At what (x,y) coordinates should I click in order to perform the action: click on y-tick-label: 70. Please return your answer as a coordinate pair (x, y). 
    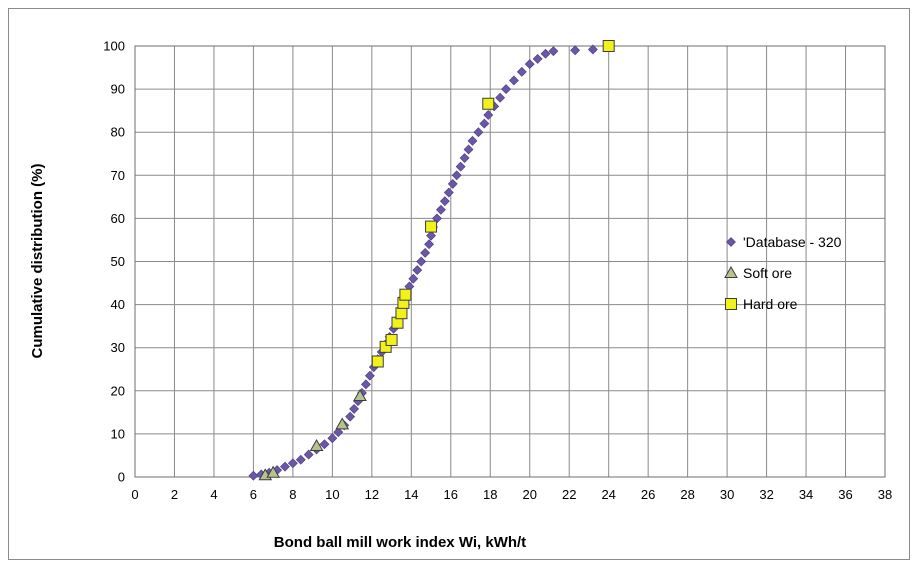
    Looking at the image, I should click on (118, 175).